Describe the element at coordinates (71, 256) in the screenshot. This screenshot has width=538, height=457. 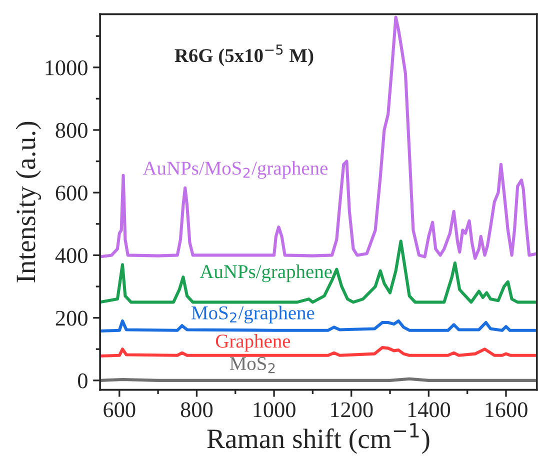
I see `y-tick-label: 400` at that location.